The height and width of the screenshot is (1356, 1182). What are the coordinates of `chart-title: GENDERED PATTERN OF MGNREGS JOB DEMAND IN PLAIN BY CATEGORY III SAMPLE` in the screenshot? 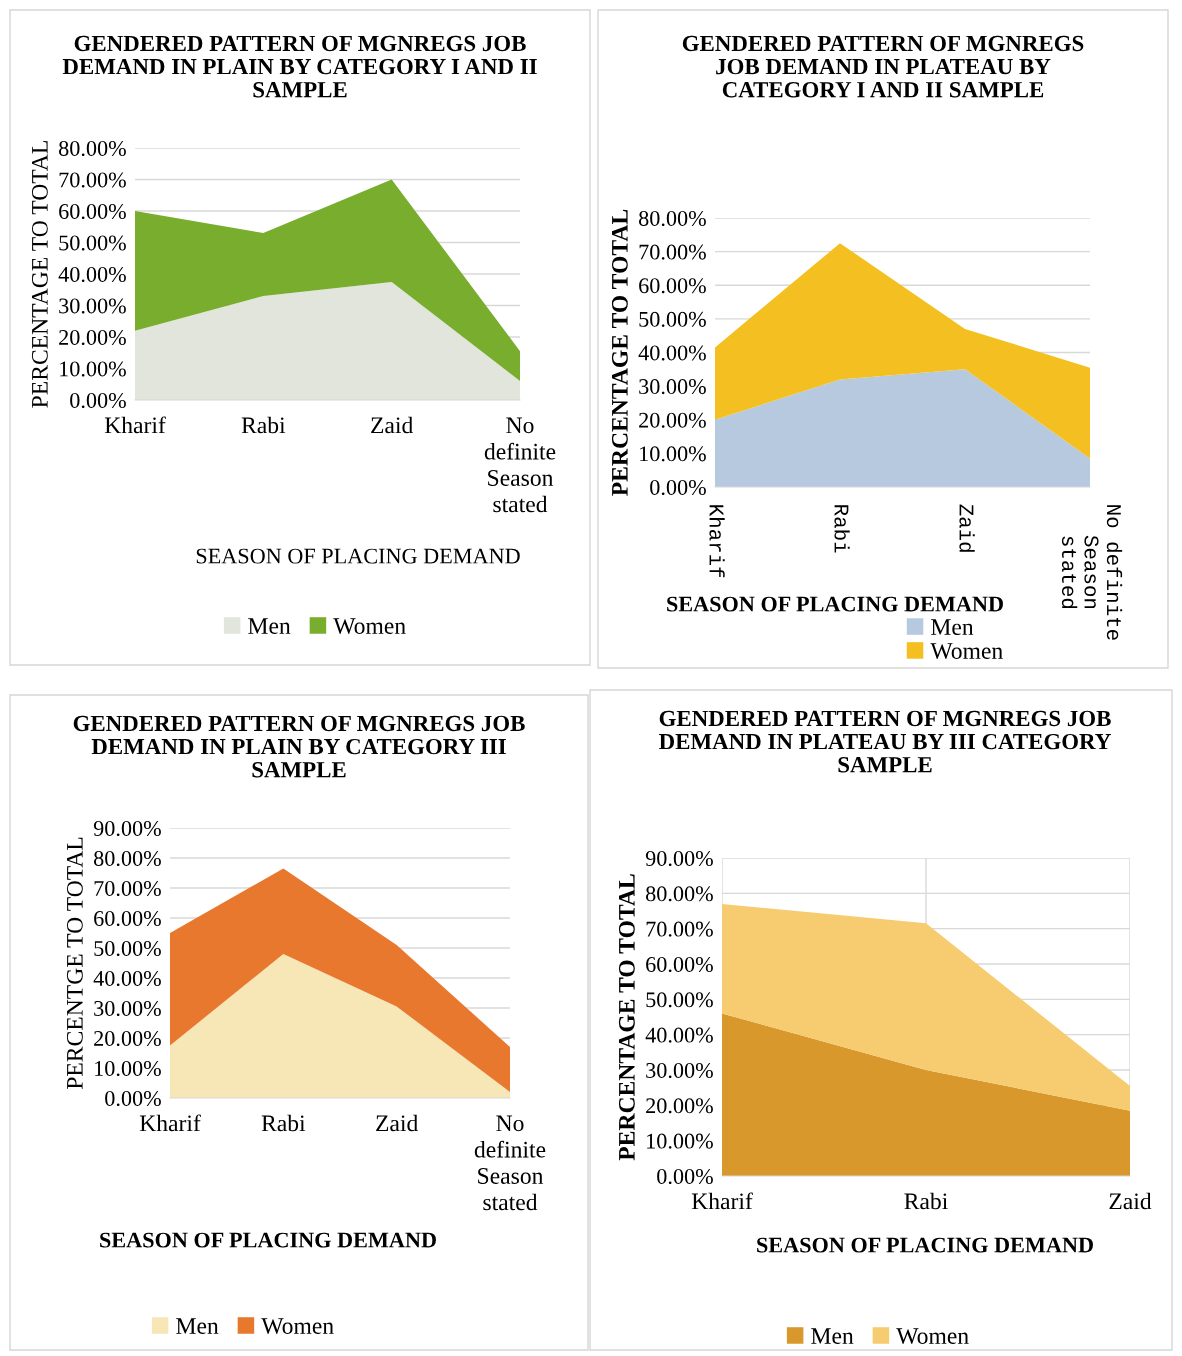 It's located at (299, 746).